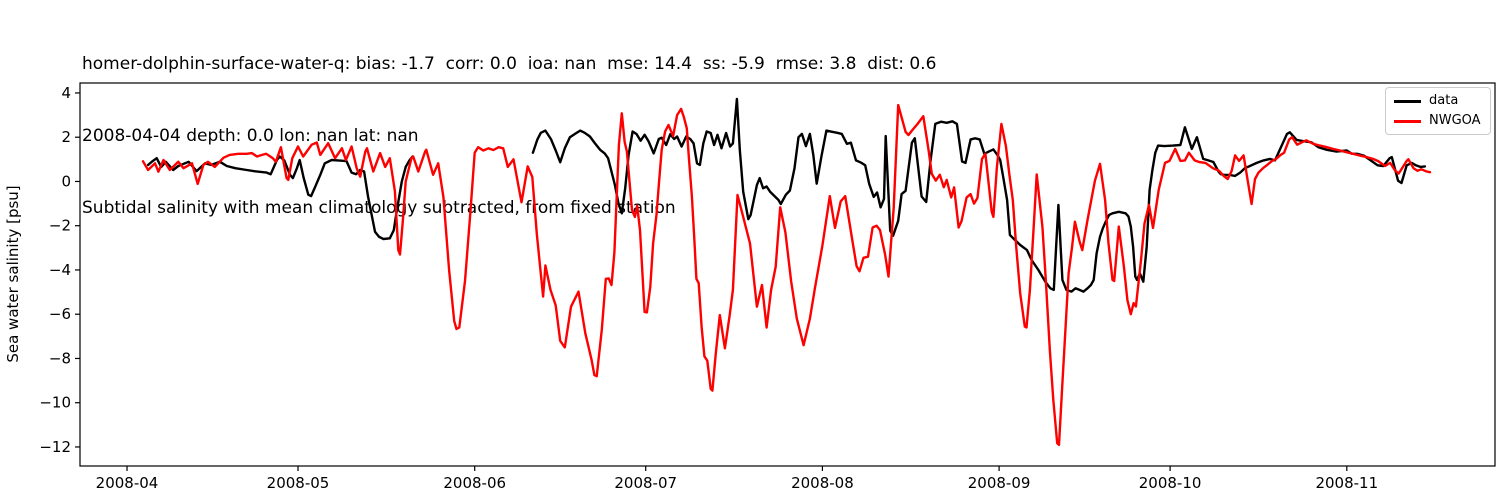 The image size is (1500, 500). Describe the element at coordinates (645, 483) in the screenshot. I see `x-tick-label: 2008-07` at that location.